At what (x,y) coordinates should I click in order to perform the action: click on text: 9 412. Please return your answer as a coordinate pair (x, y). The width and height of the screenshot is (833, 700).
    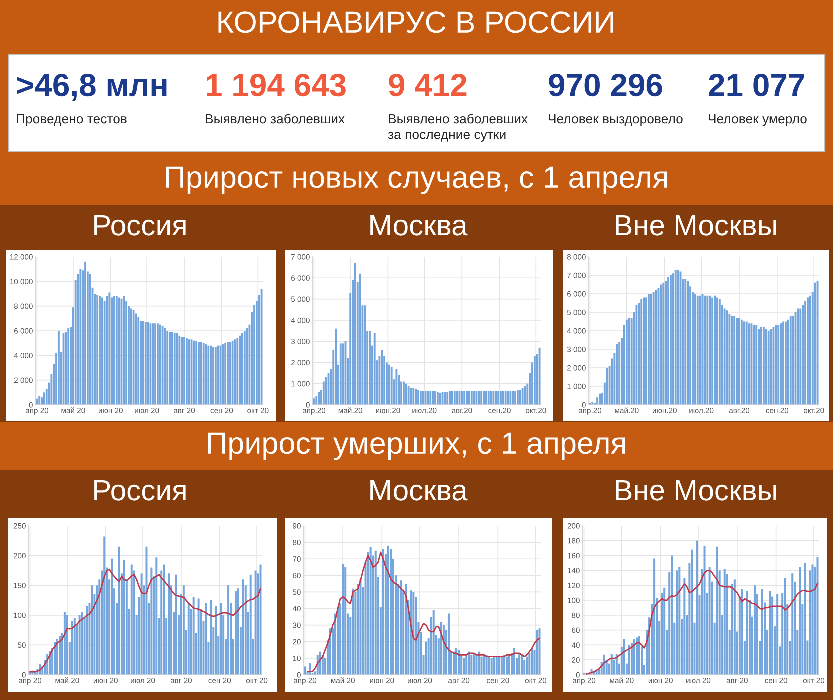
    Looking at the image, I should click on (428, 85).